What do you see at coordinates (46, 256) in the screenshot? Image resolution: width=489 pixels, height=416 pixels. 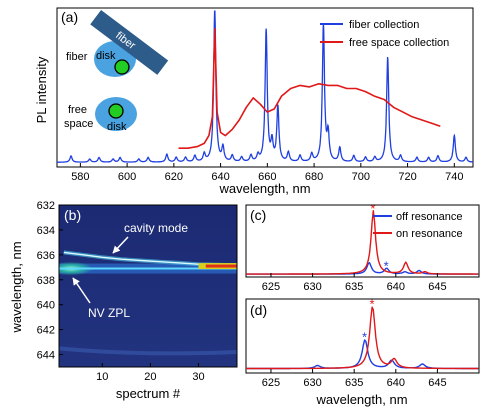 I see `b-ytick-label: 636` at bounding box center [46, 256].